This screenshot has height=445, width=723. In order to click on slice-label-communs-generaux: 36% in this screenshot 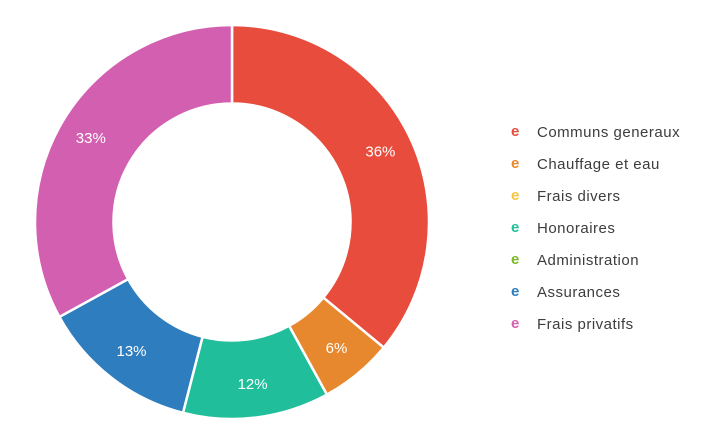, I will do `click(380, 152)`.